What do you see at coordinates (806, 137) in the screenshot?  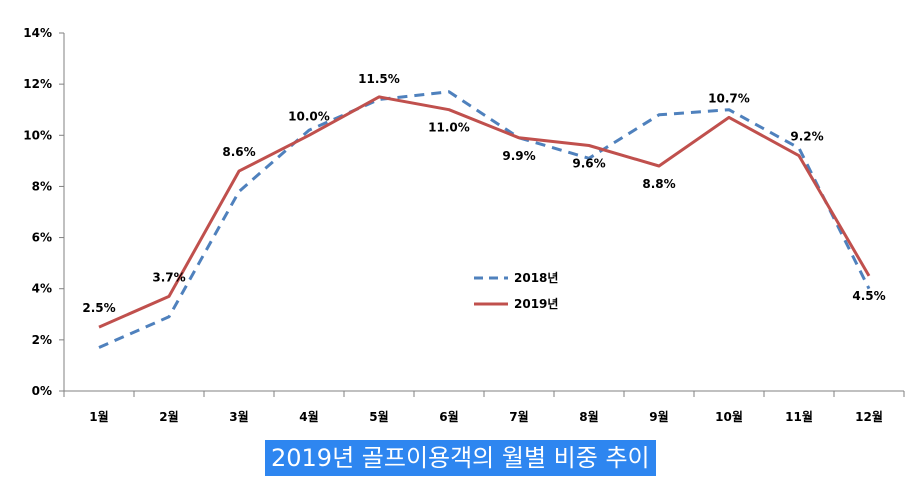 I see `data-label: 9.2%` at bounding box center [806, 137].